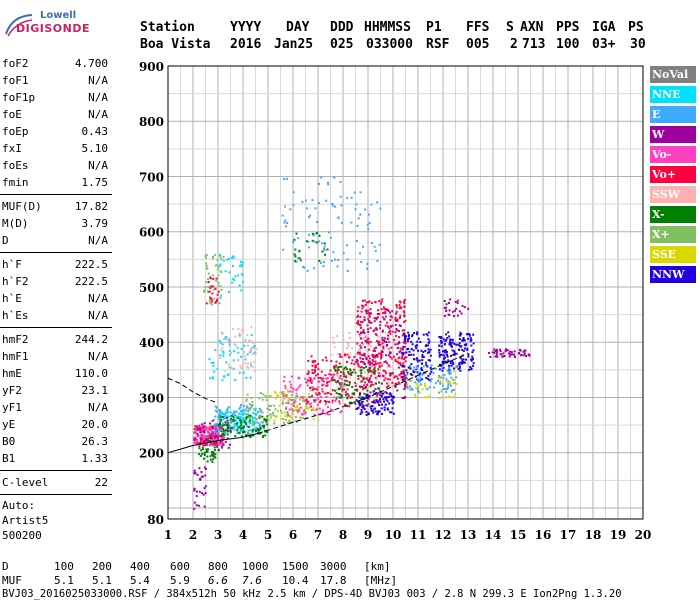 The image size is (700, 600). Describe the element at coordinates (180, 580) in the screenshot. I see `footer-value: 5.9` at that location.